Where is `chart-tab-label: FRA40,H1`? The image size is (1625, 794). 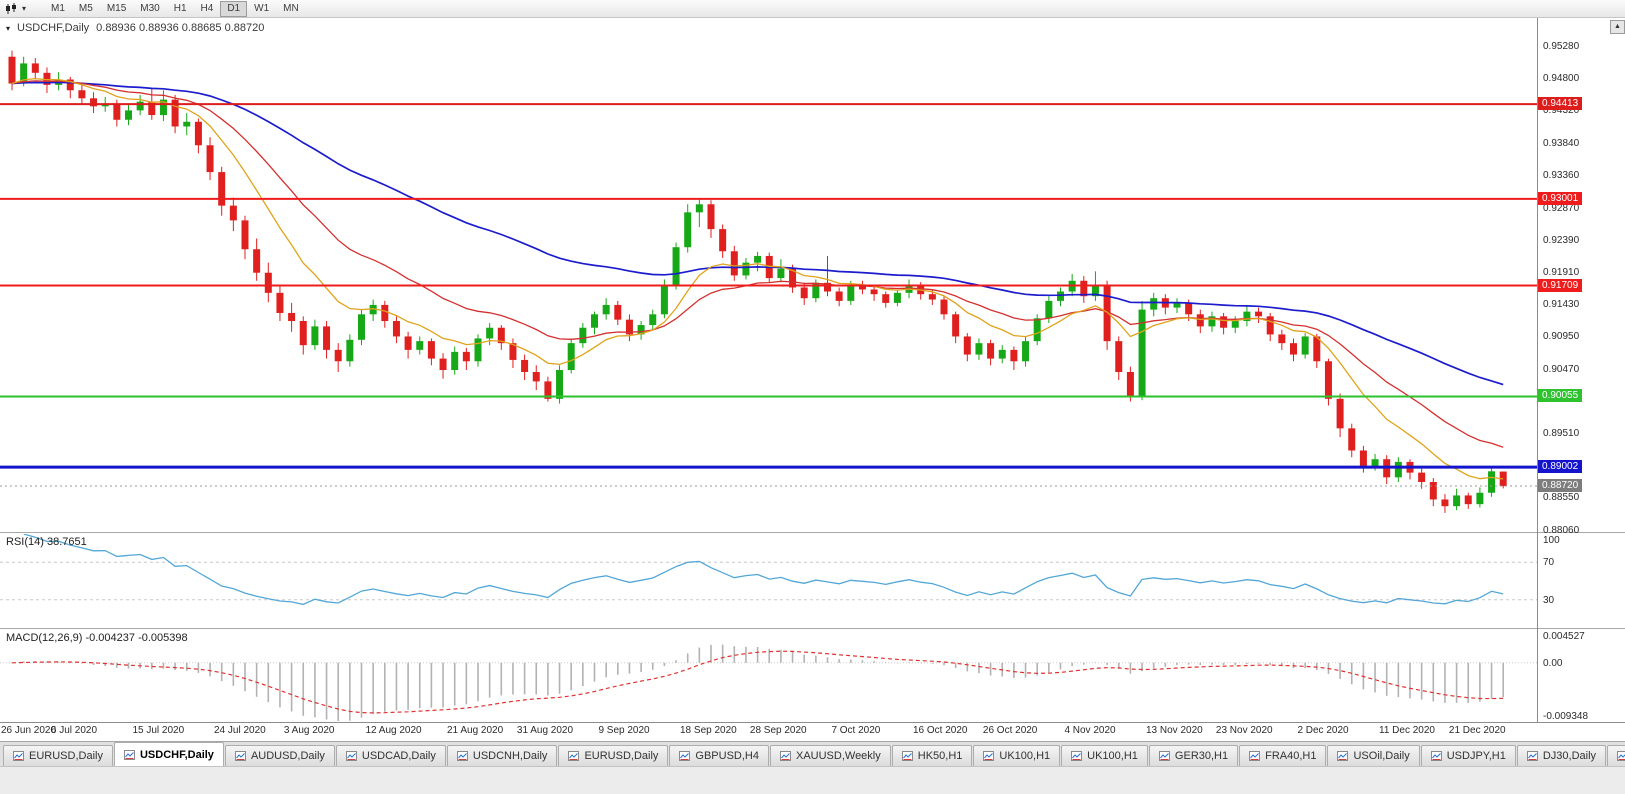
chart-tab-label: FRA40,H1 is located at coordinates (1291, 756).